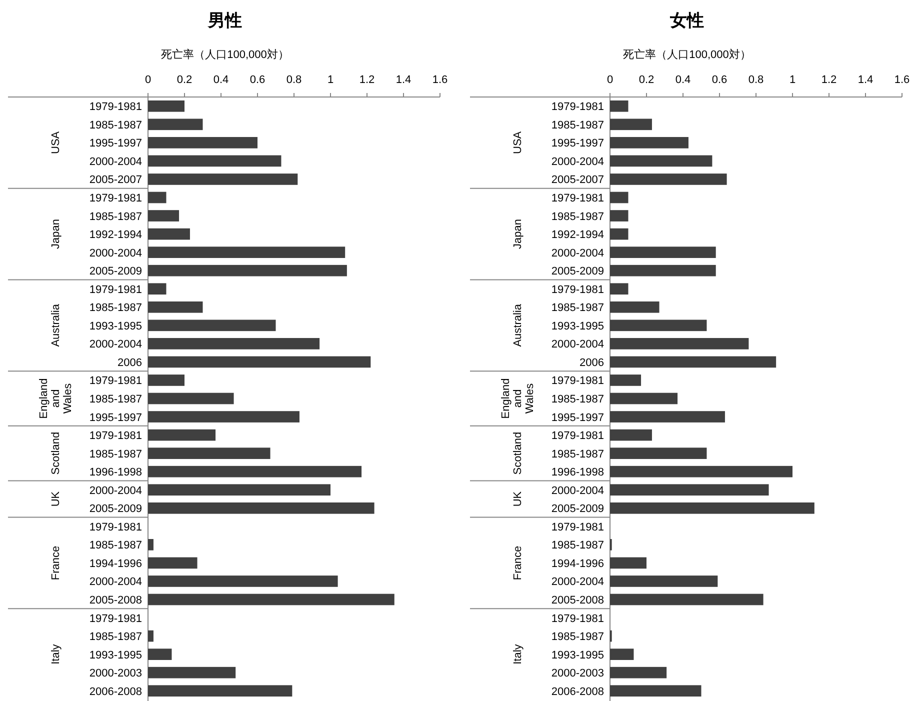 This screenshot has width=917, height=701. Describe the element at coordinates (902, 80) in the screenshot. I see `x-tick-label: 1.6` at that location.